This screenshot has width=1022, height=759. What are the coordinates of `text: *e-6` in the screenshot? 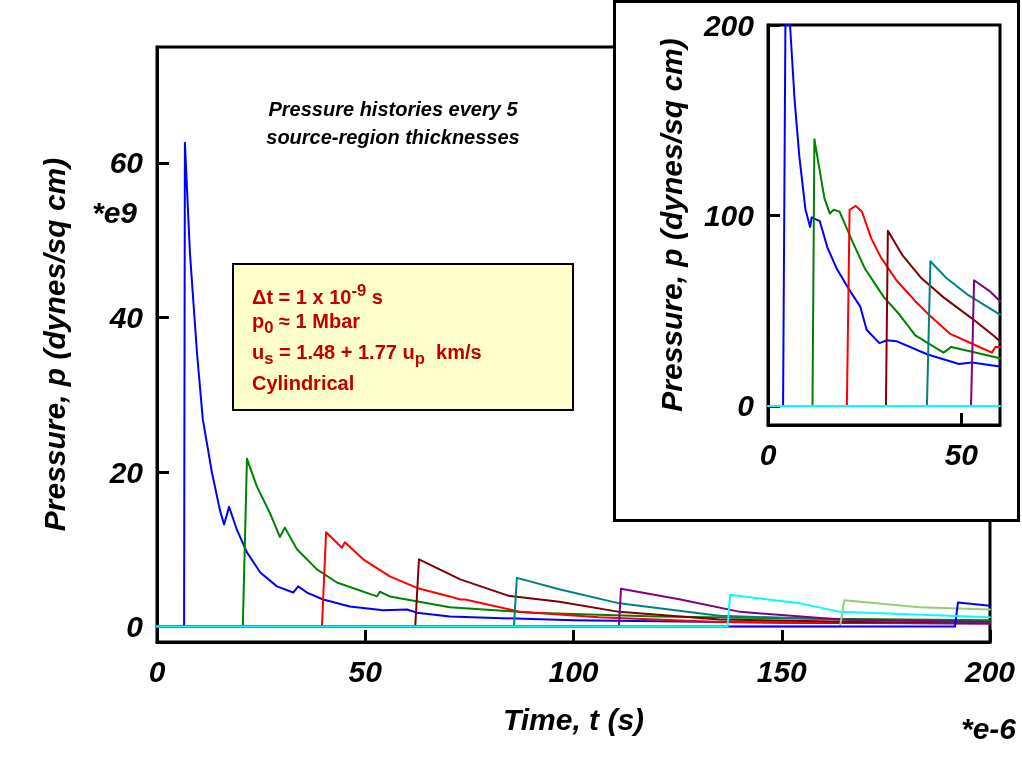 It's located at (988, 729).